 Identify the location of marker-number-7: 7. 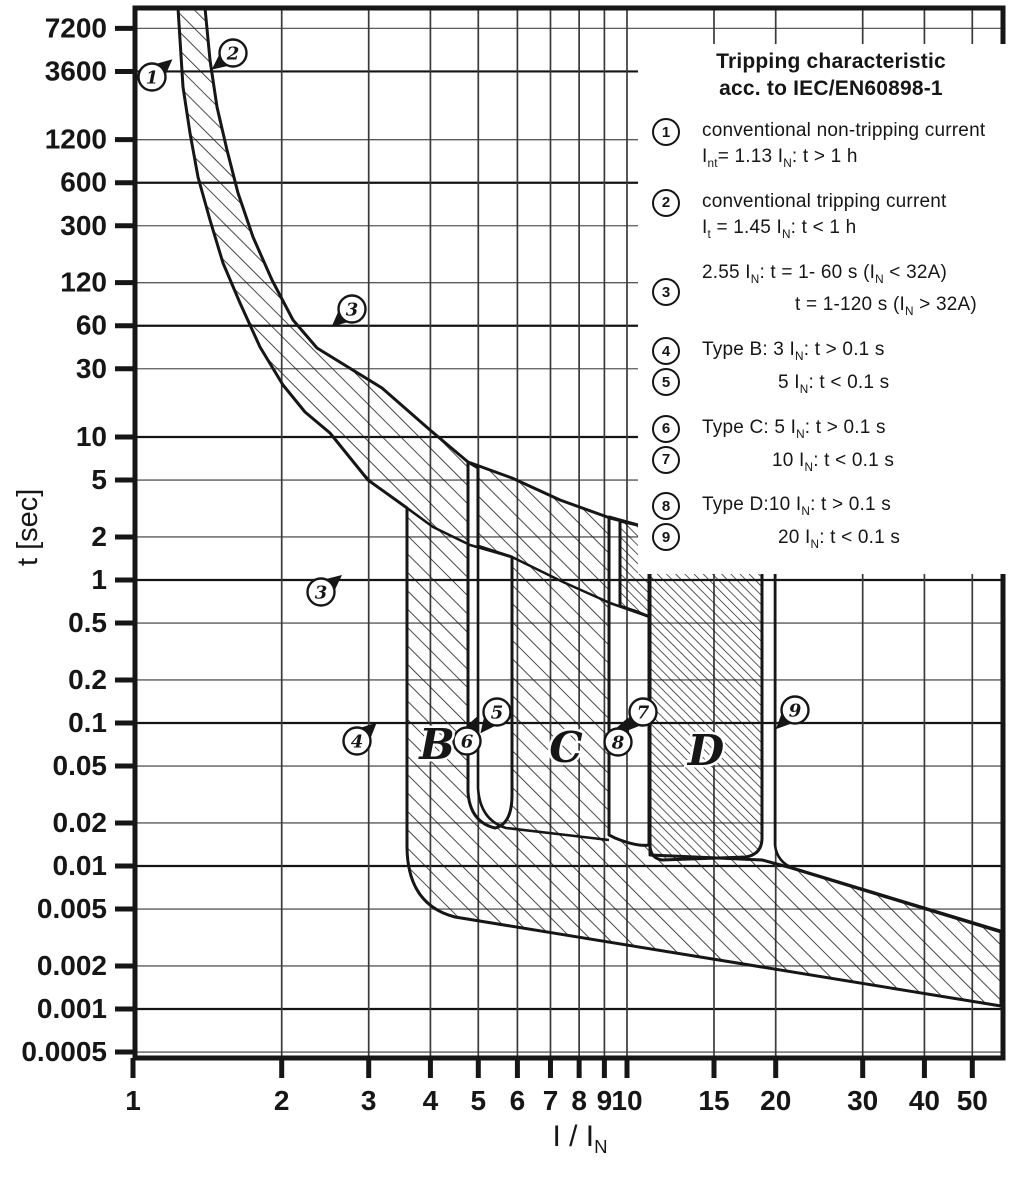
(643, 713).